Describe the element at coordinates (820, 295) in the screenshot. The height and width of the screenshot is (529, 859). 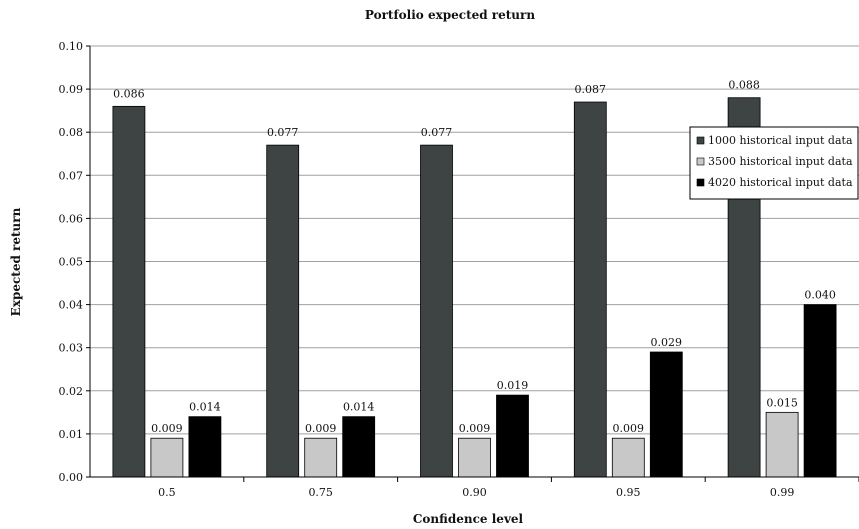
I see `data-label: 0.040` at that location.